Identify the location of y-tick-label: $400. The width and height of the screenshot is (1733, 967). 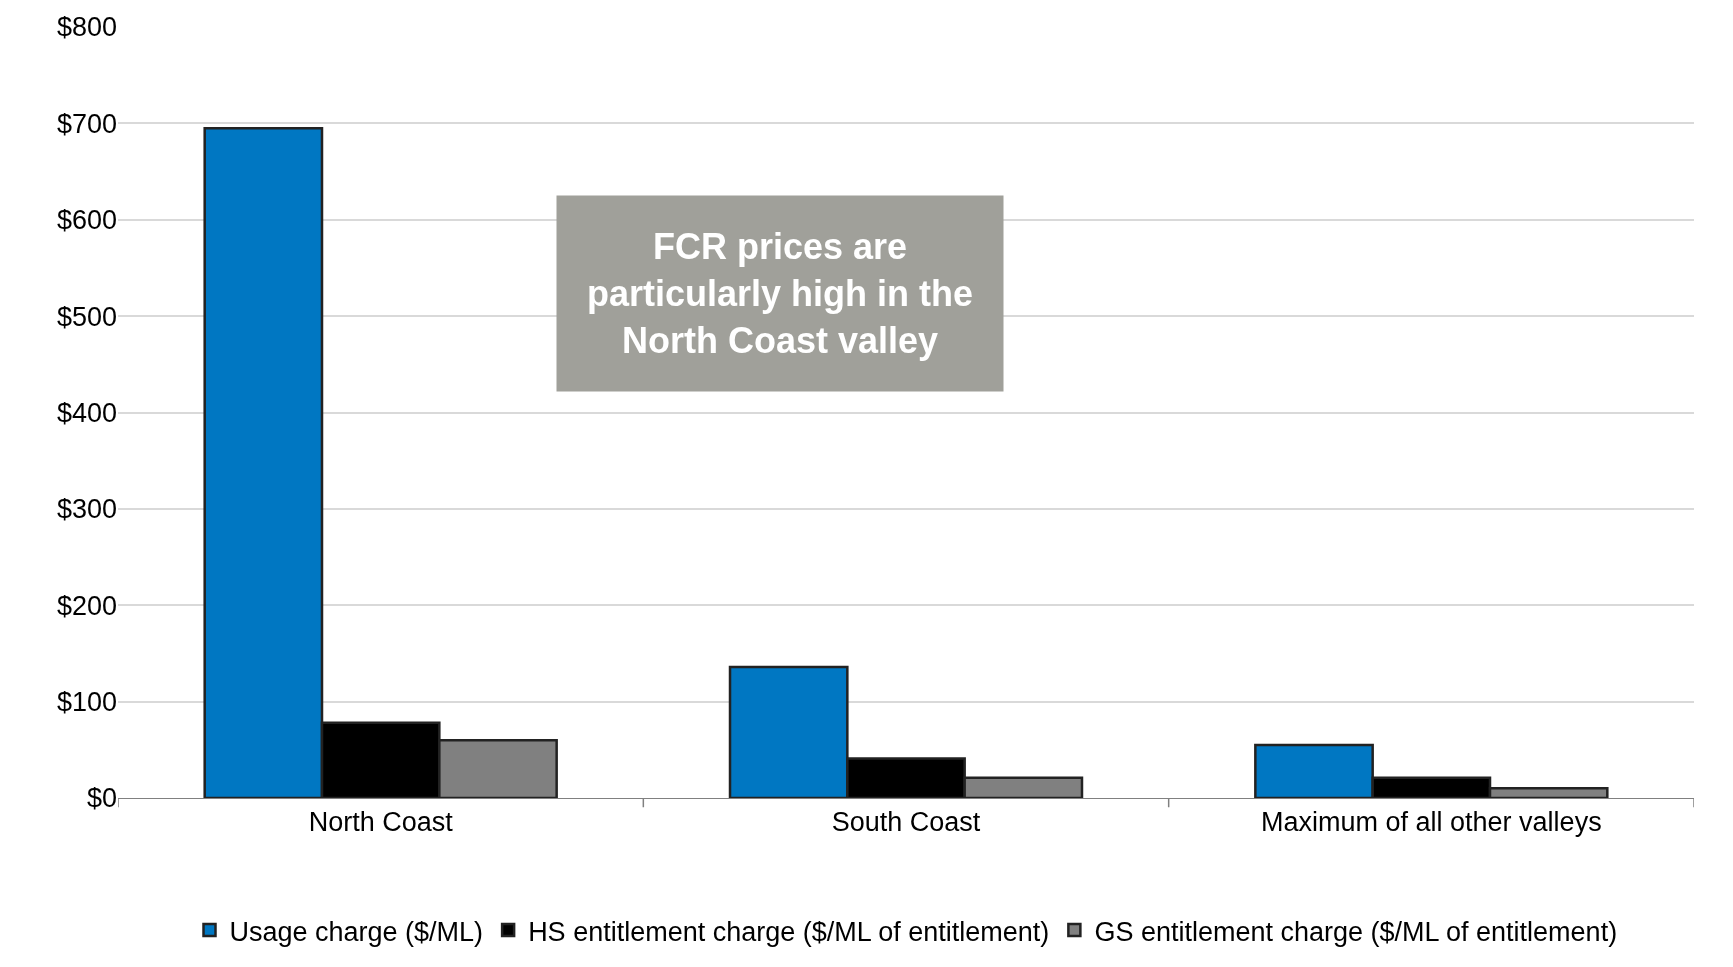
(86, 412).